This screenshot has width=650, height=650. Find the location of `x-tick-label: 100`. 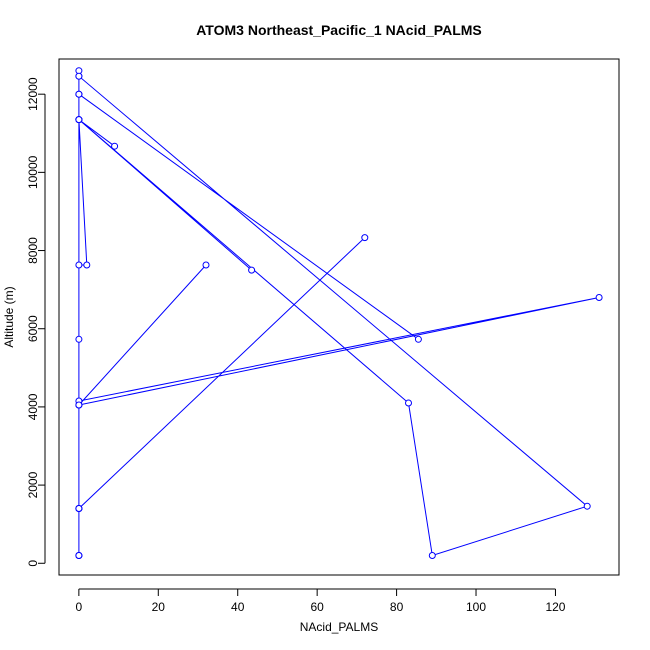

x-tick-label: 100 is located at coordinates (476, 607).